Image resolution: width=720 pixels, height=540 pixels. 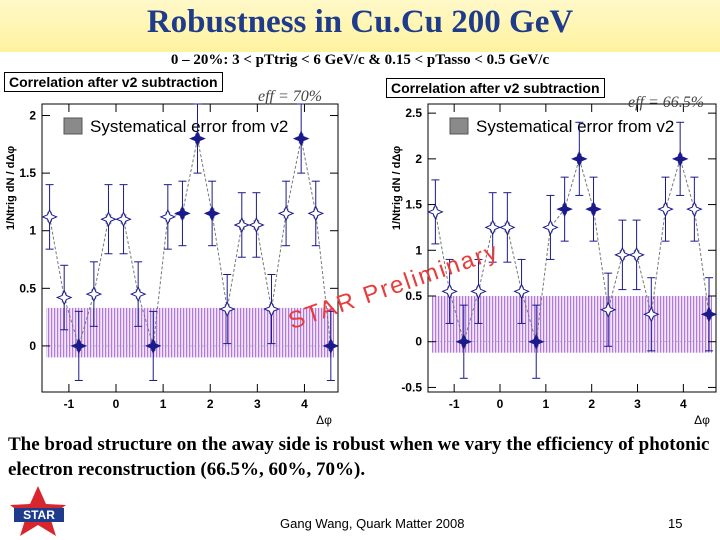 I want to click on footer-author: Gang Wang, Quark Matter 2008, so click(x=372, y=523).